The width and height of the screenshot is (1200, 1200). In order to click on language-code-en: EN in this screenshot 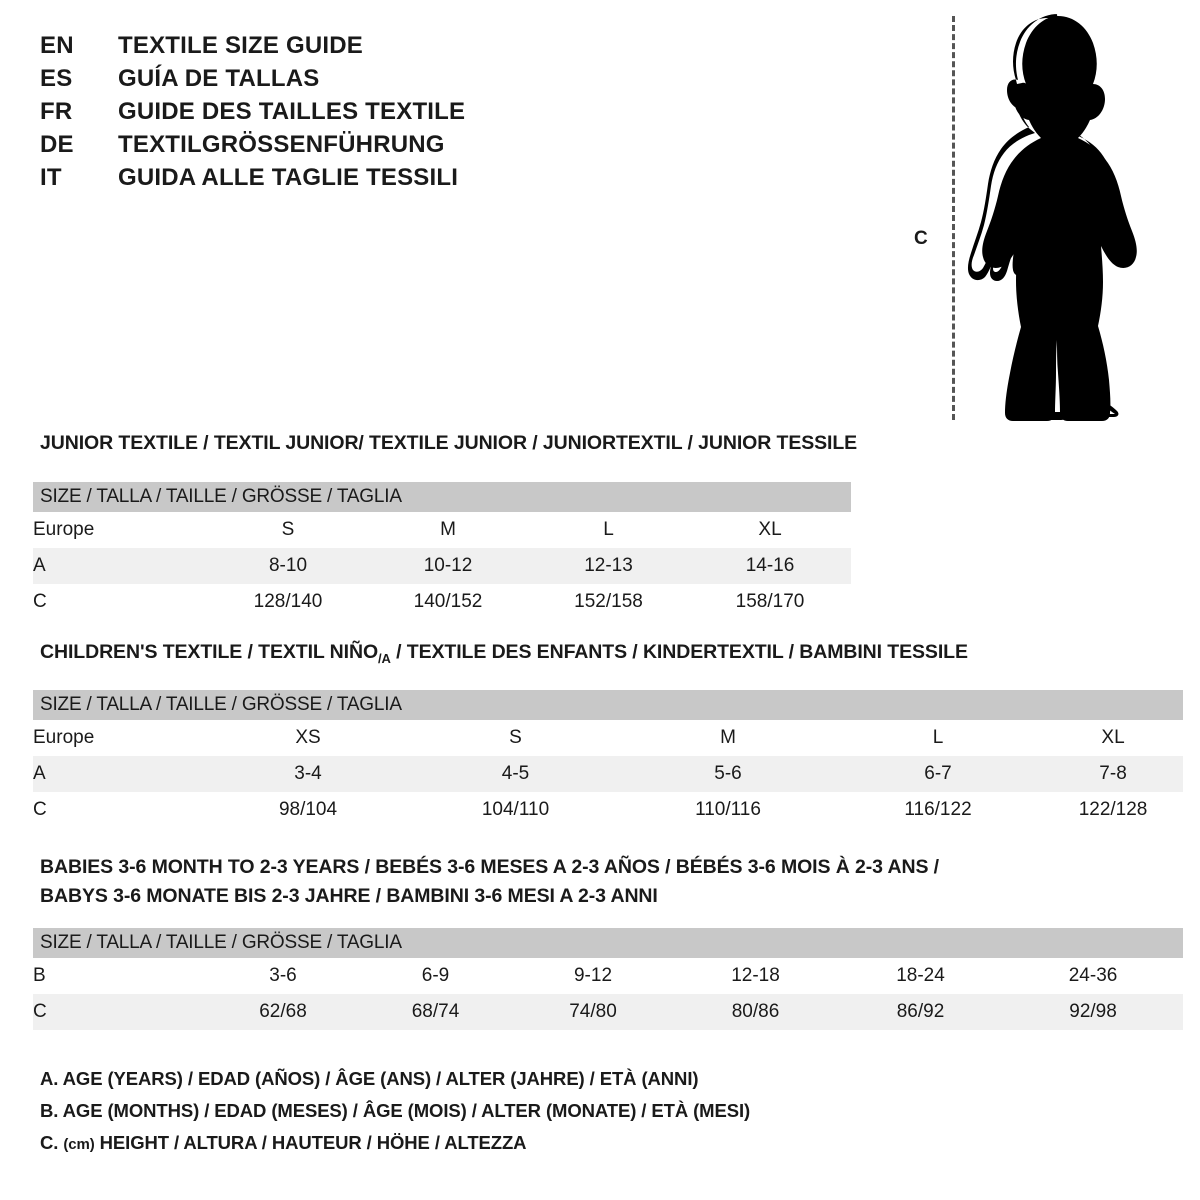, I will do `click(57, 45)`.